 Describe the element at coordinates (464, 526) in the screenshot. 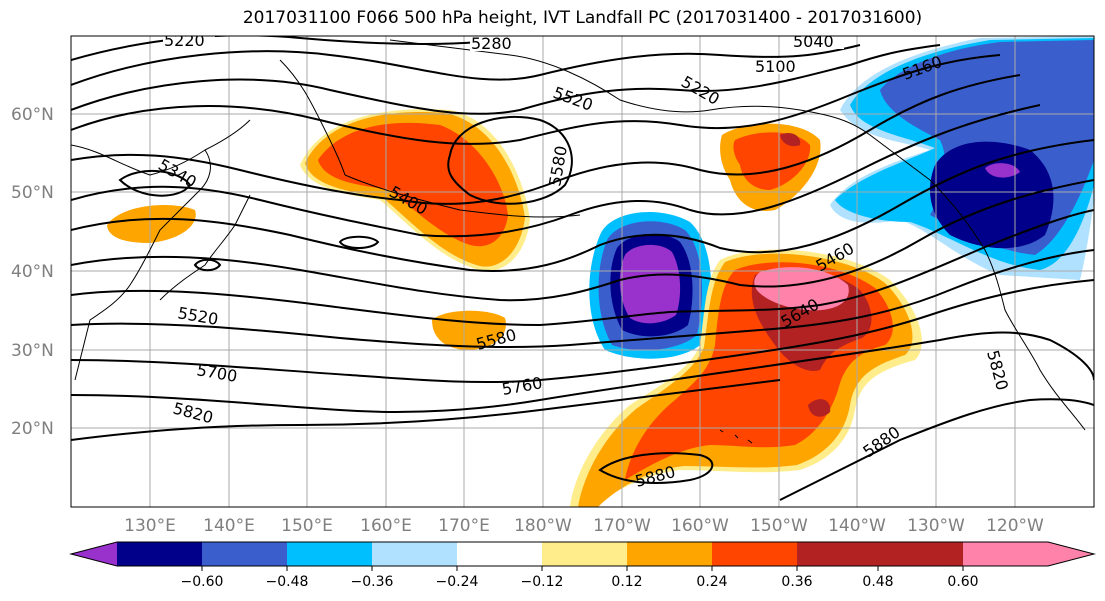

I see `lon-label: 170°E` at that location.